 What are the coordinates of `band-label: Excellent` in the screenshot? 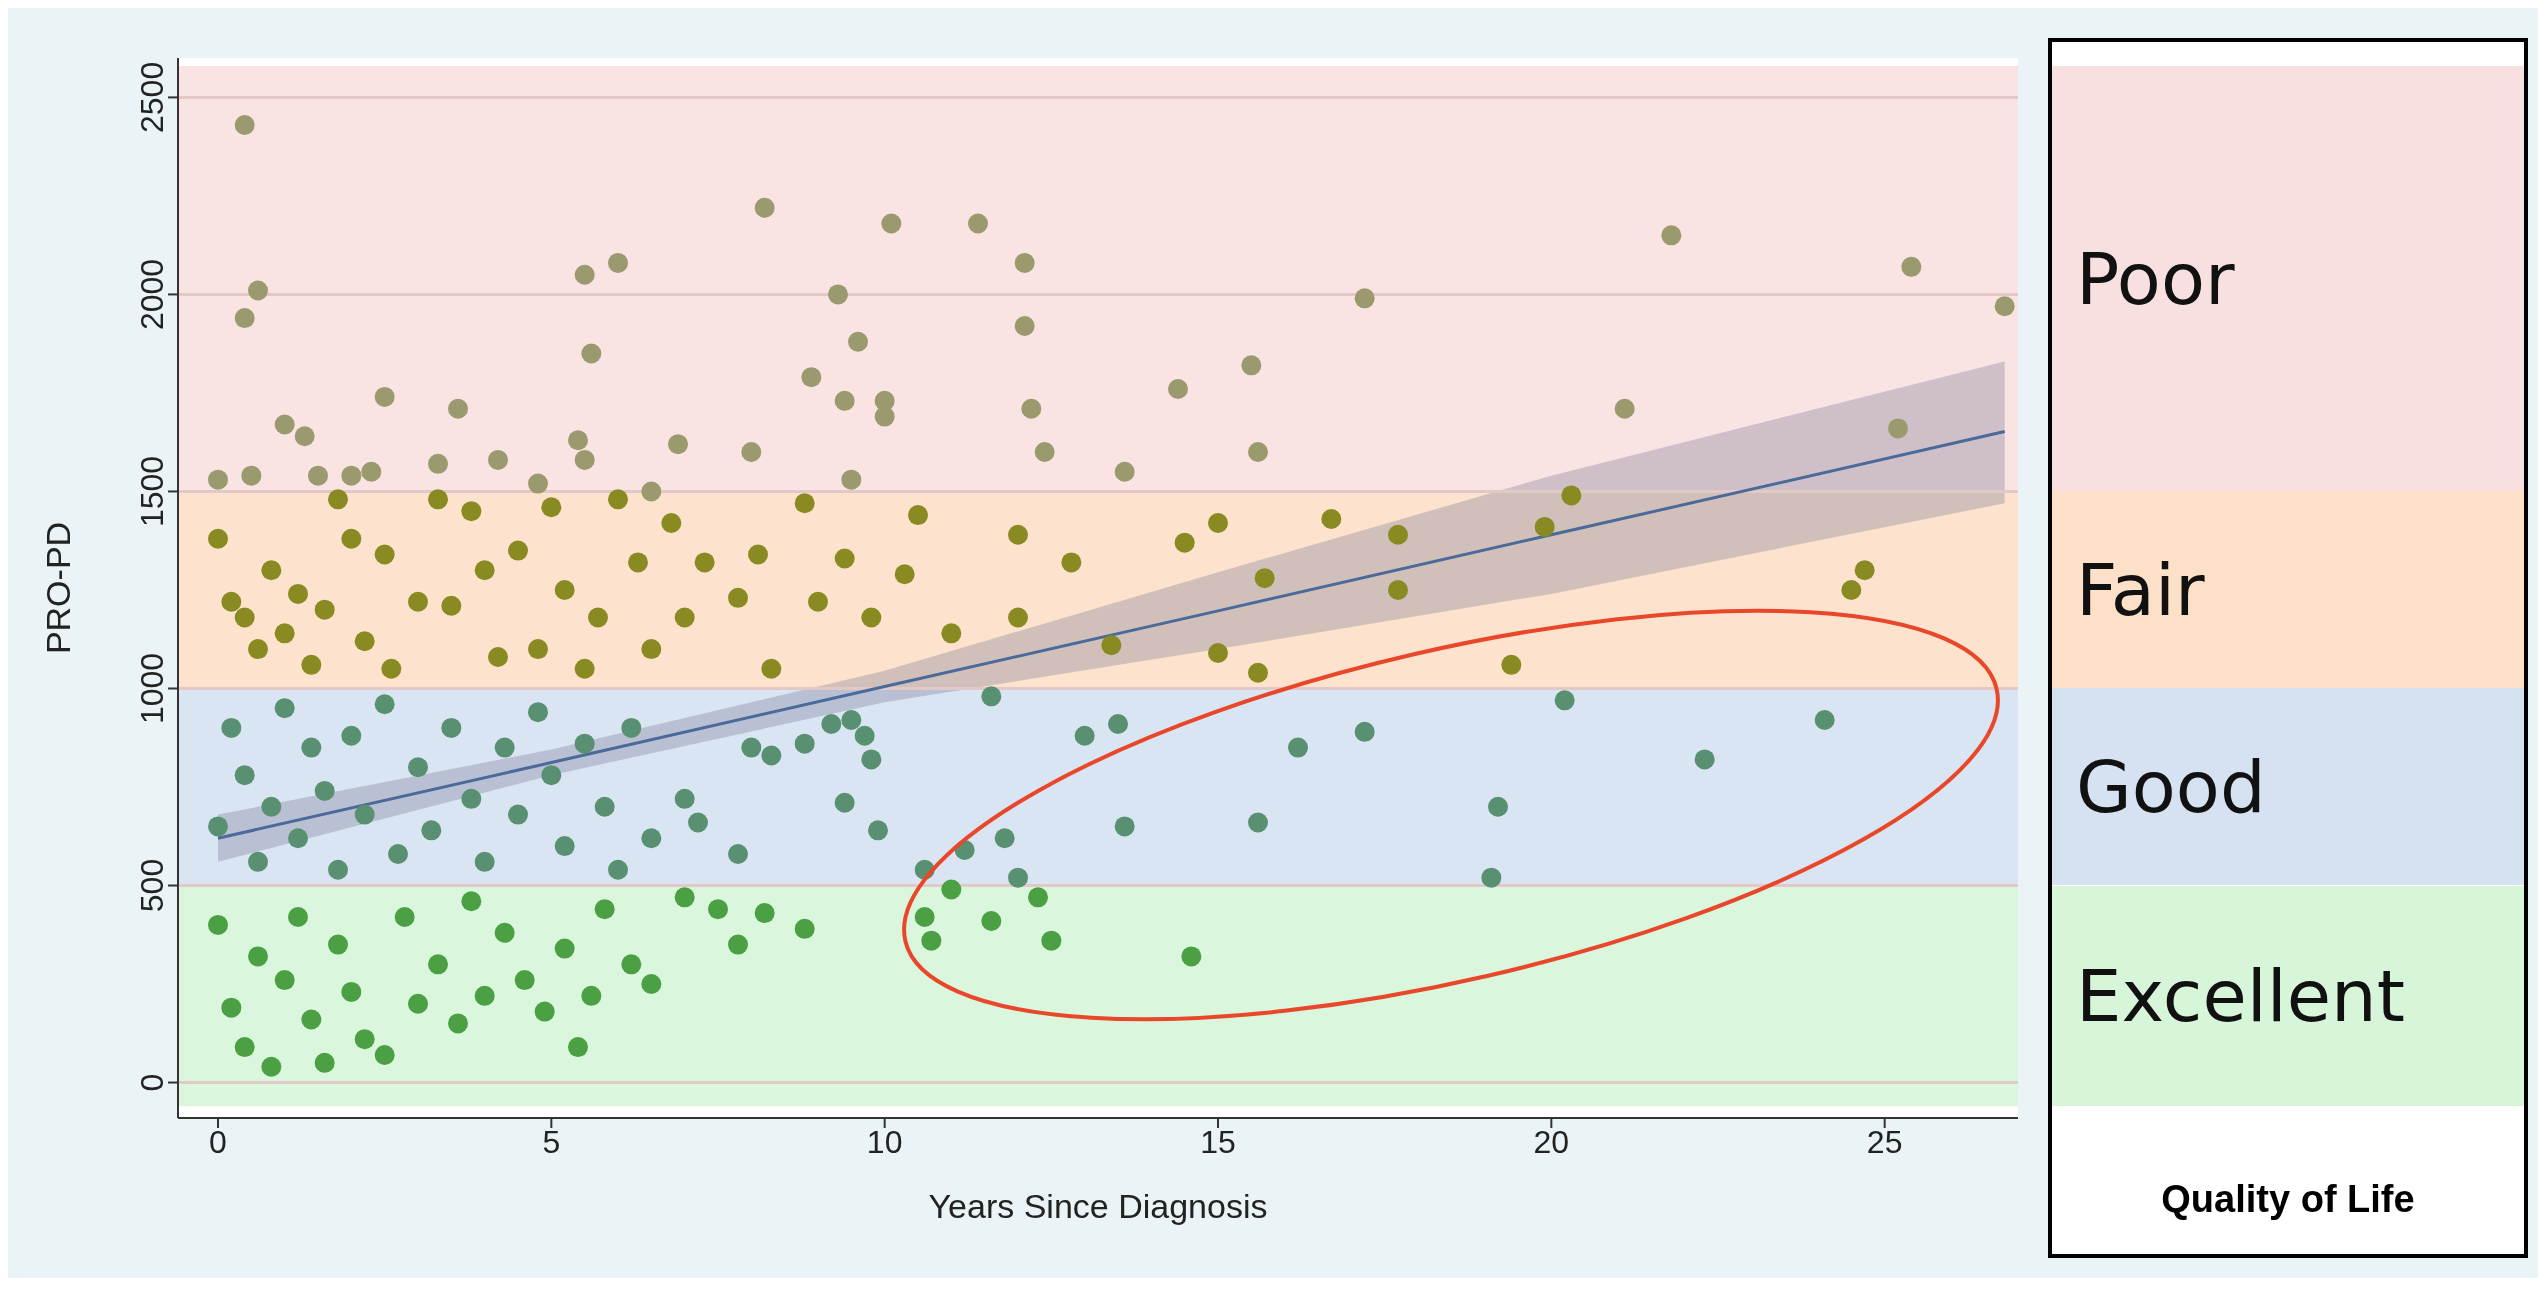 It's located at (2288, 996).